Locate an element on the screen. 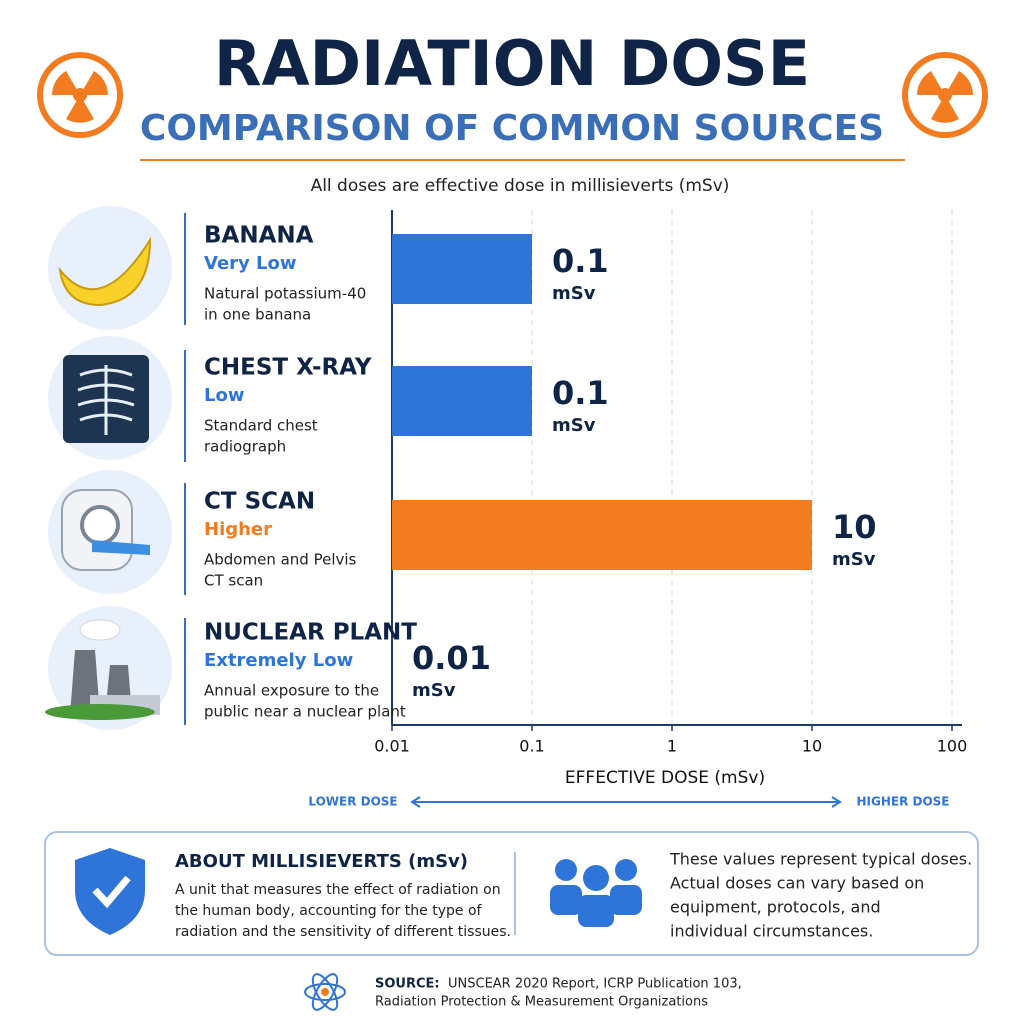 This screenshot has width=1024, height=1024. notice: equipment, protocols, and is located at coordinates (775, 907).